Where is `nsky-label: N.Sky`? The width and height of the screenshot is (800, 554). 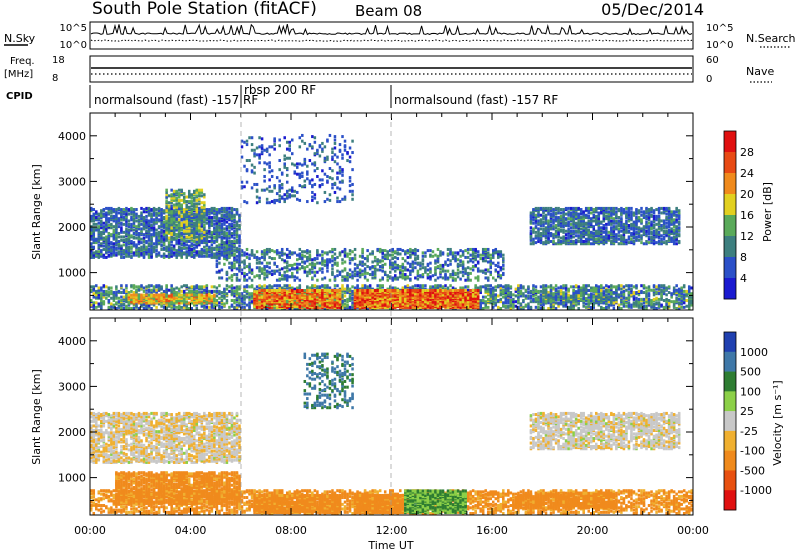
nsky-label: N.Sky is located at coordinates (20, 38).